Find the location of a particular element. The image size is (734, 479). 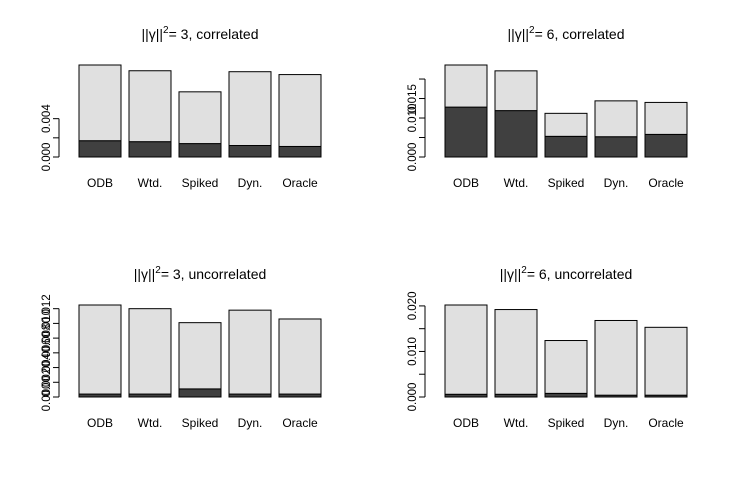

y-tick-label: 0.006 is located at coordinates (47, 352).